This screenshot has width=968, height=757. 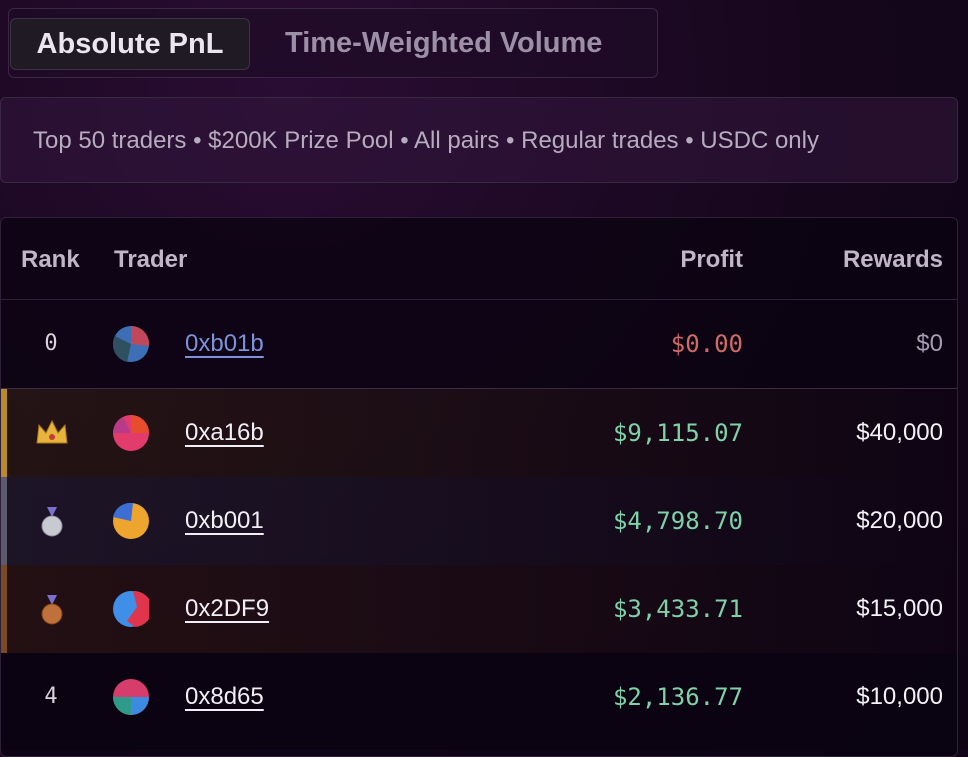 I want to click on rank: 4, so click(x=51, y=696).